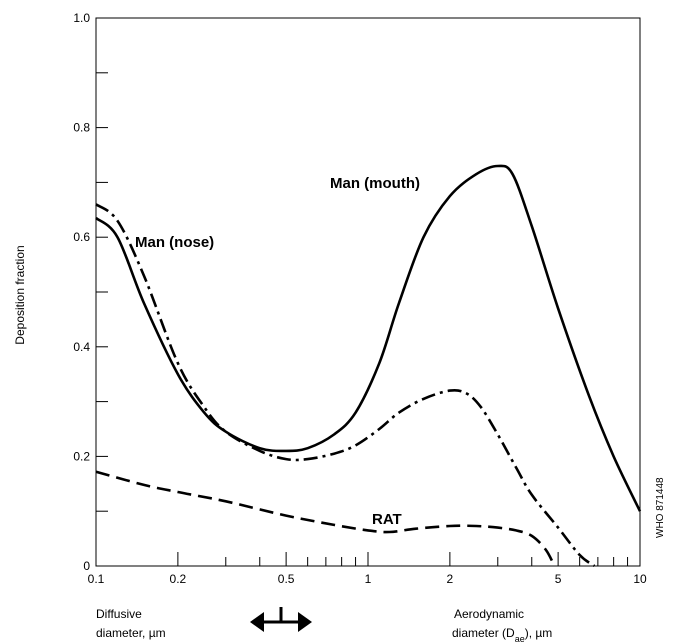 Image resolution: width=678 pixels, height=644 pixels. I want to click on double-arrow-icon, so click(281, 619).